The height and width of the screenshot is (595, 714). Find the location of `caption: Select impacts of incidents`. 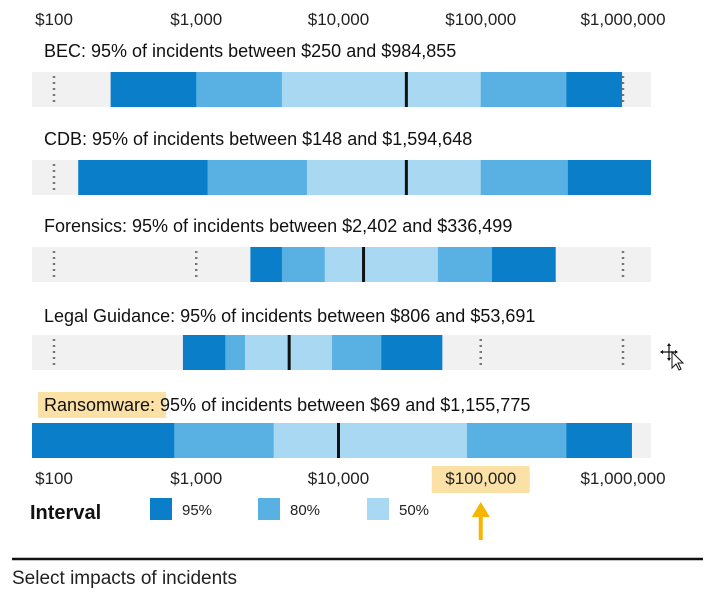

caption: Select impacts of incidents is located at coordinates (124, 578).